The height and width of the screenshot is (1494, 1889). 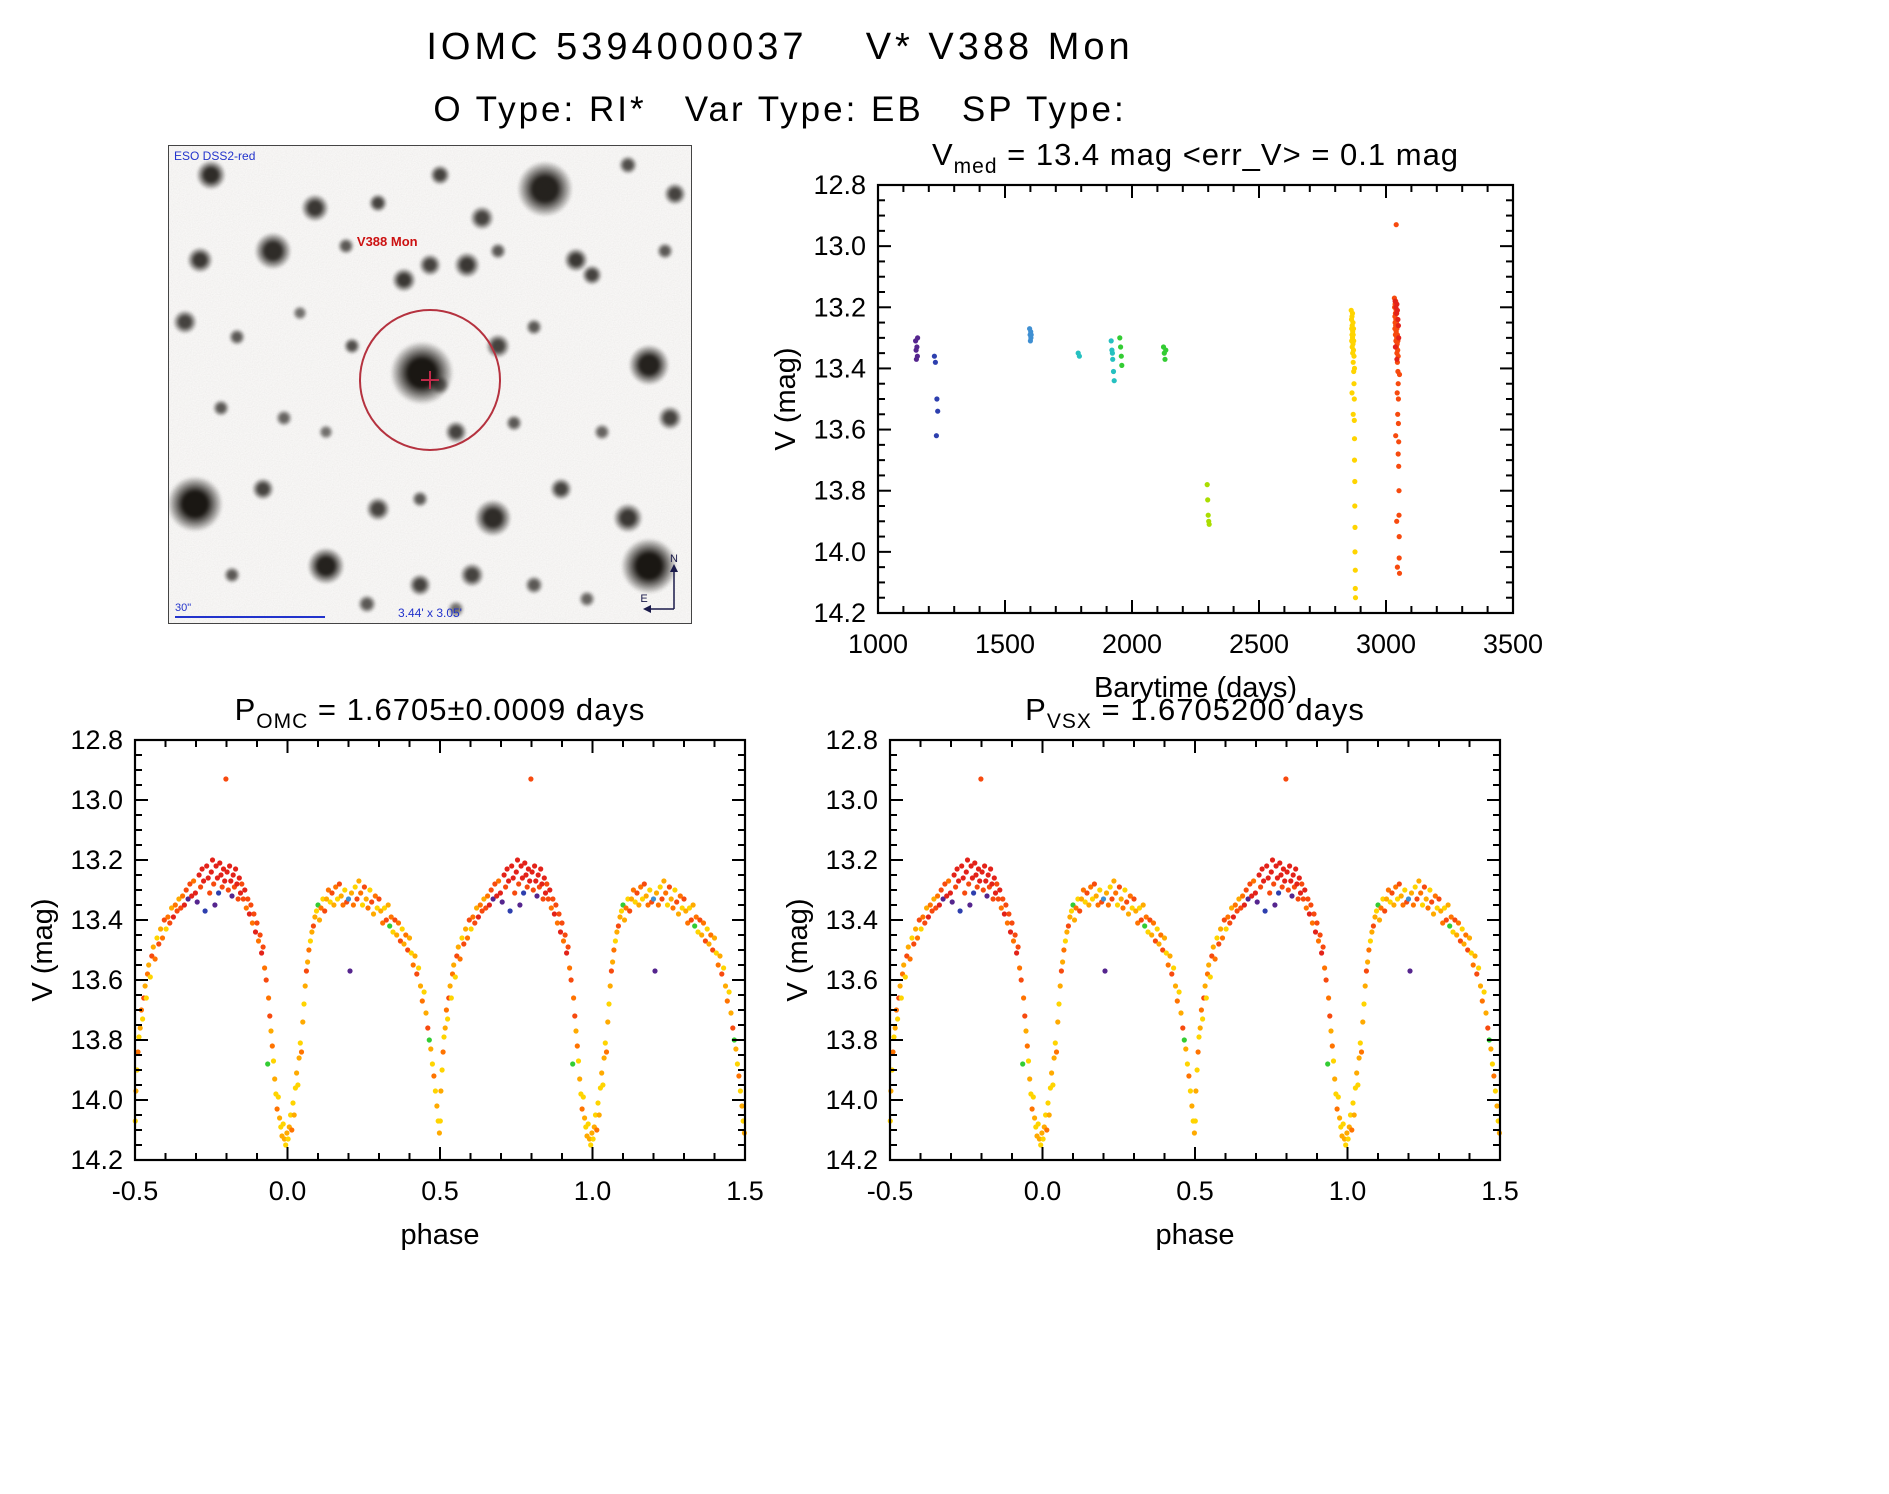 I want to click on x-tick-label: 0.5, so click(x=440, y=1191).